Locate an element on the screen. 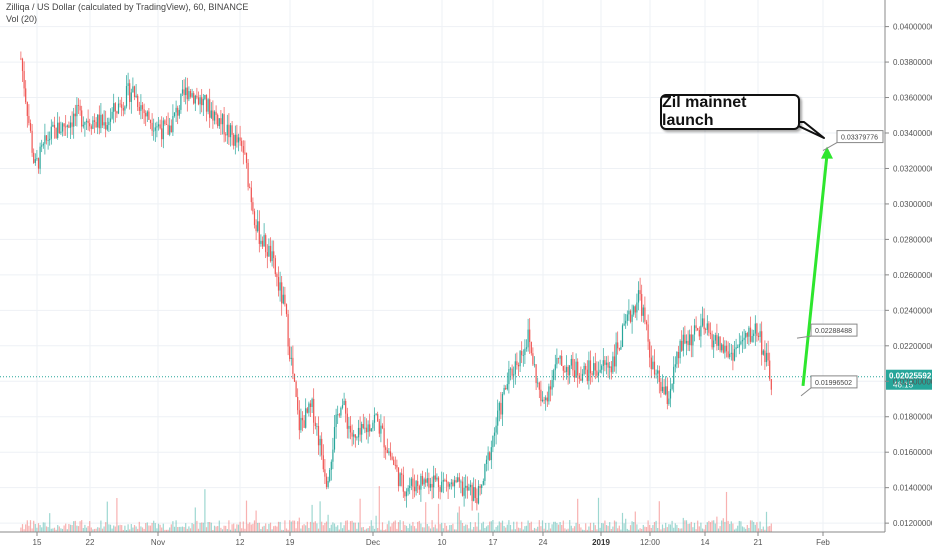 This screenshot has width=932, height=550. projection-arrowhead is located at coordinates (827, 152).